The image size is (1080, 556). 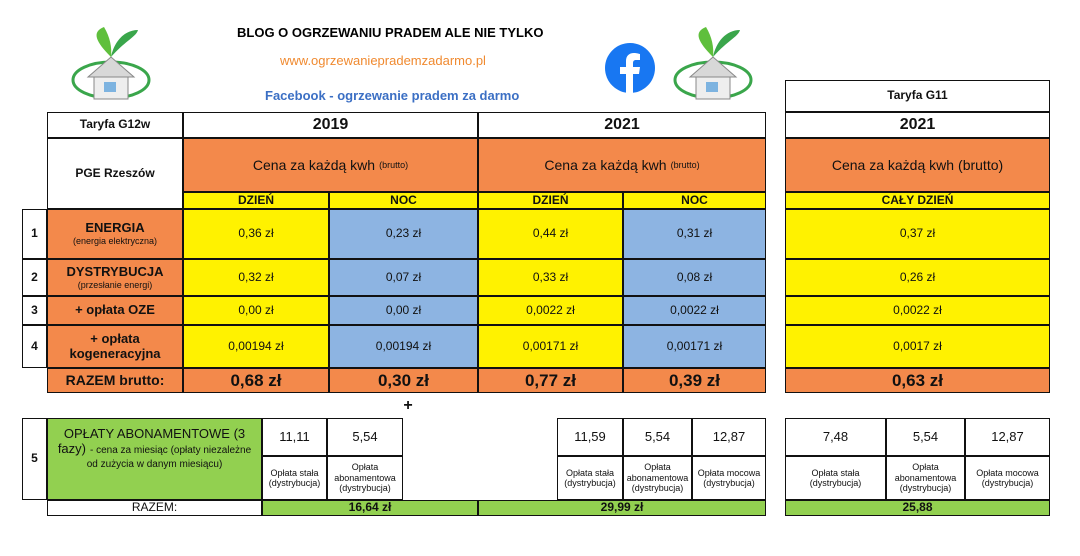 I want to click on price-cell: 0,32 zł, so click(x=256, y=277).